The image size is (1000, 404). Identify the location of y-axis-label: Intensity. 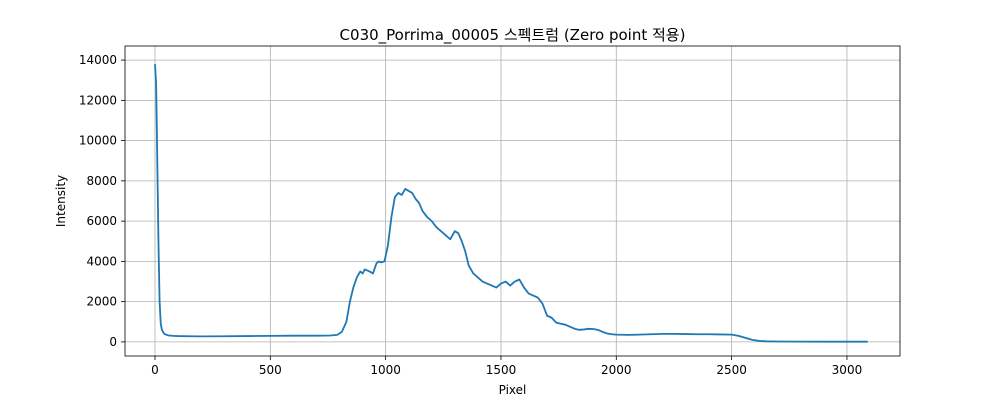
(61, 201).